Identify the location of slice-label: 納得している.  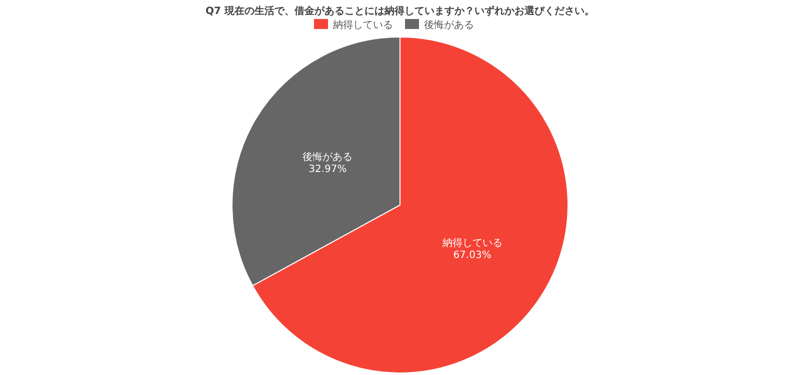
(472, 242).